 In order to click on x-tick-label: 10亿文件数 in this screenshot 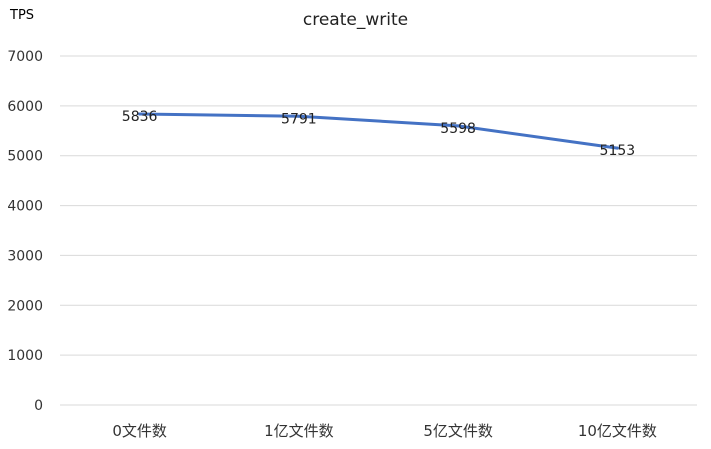, I will do `click(617, 431)`.